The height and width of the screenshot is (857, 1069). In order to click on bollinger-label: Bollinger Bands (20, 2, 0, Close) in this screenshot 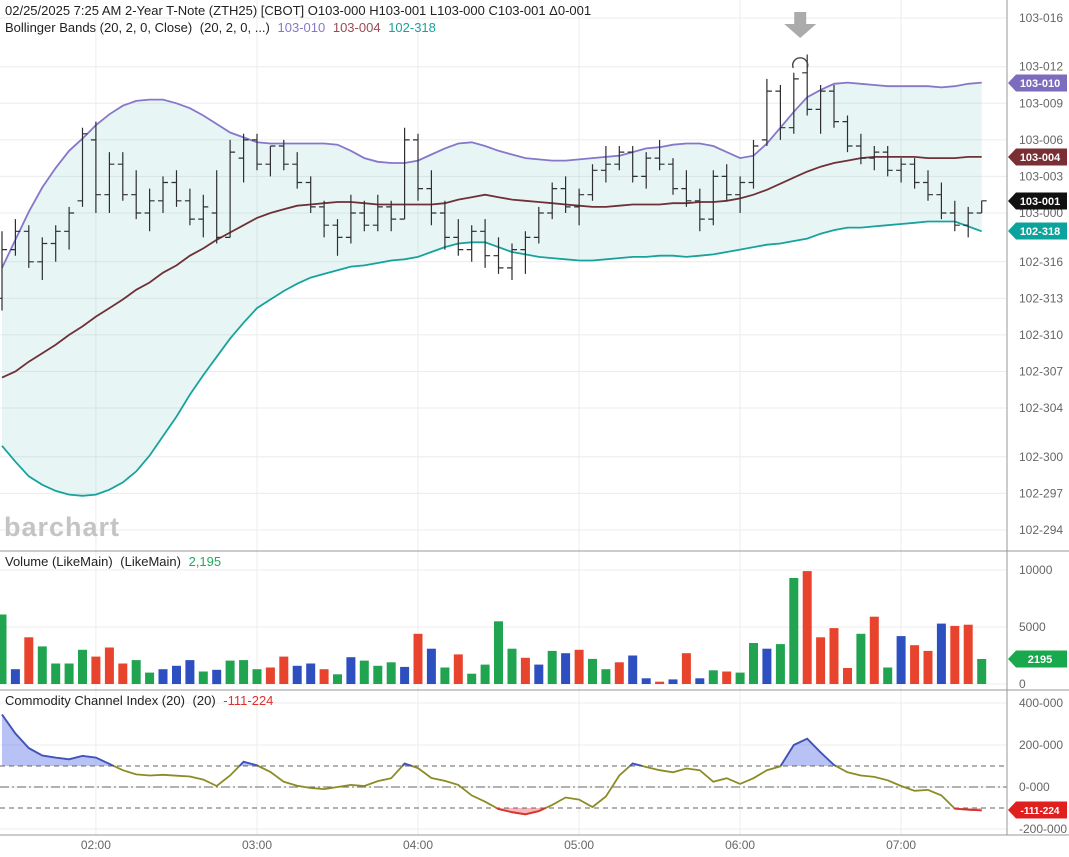, I will do `click(99, 27)`.